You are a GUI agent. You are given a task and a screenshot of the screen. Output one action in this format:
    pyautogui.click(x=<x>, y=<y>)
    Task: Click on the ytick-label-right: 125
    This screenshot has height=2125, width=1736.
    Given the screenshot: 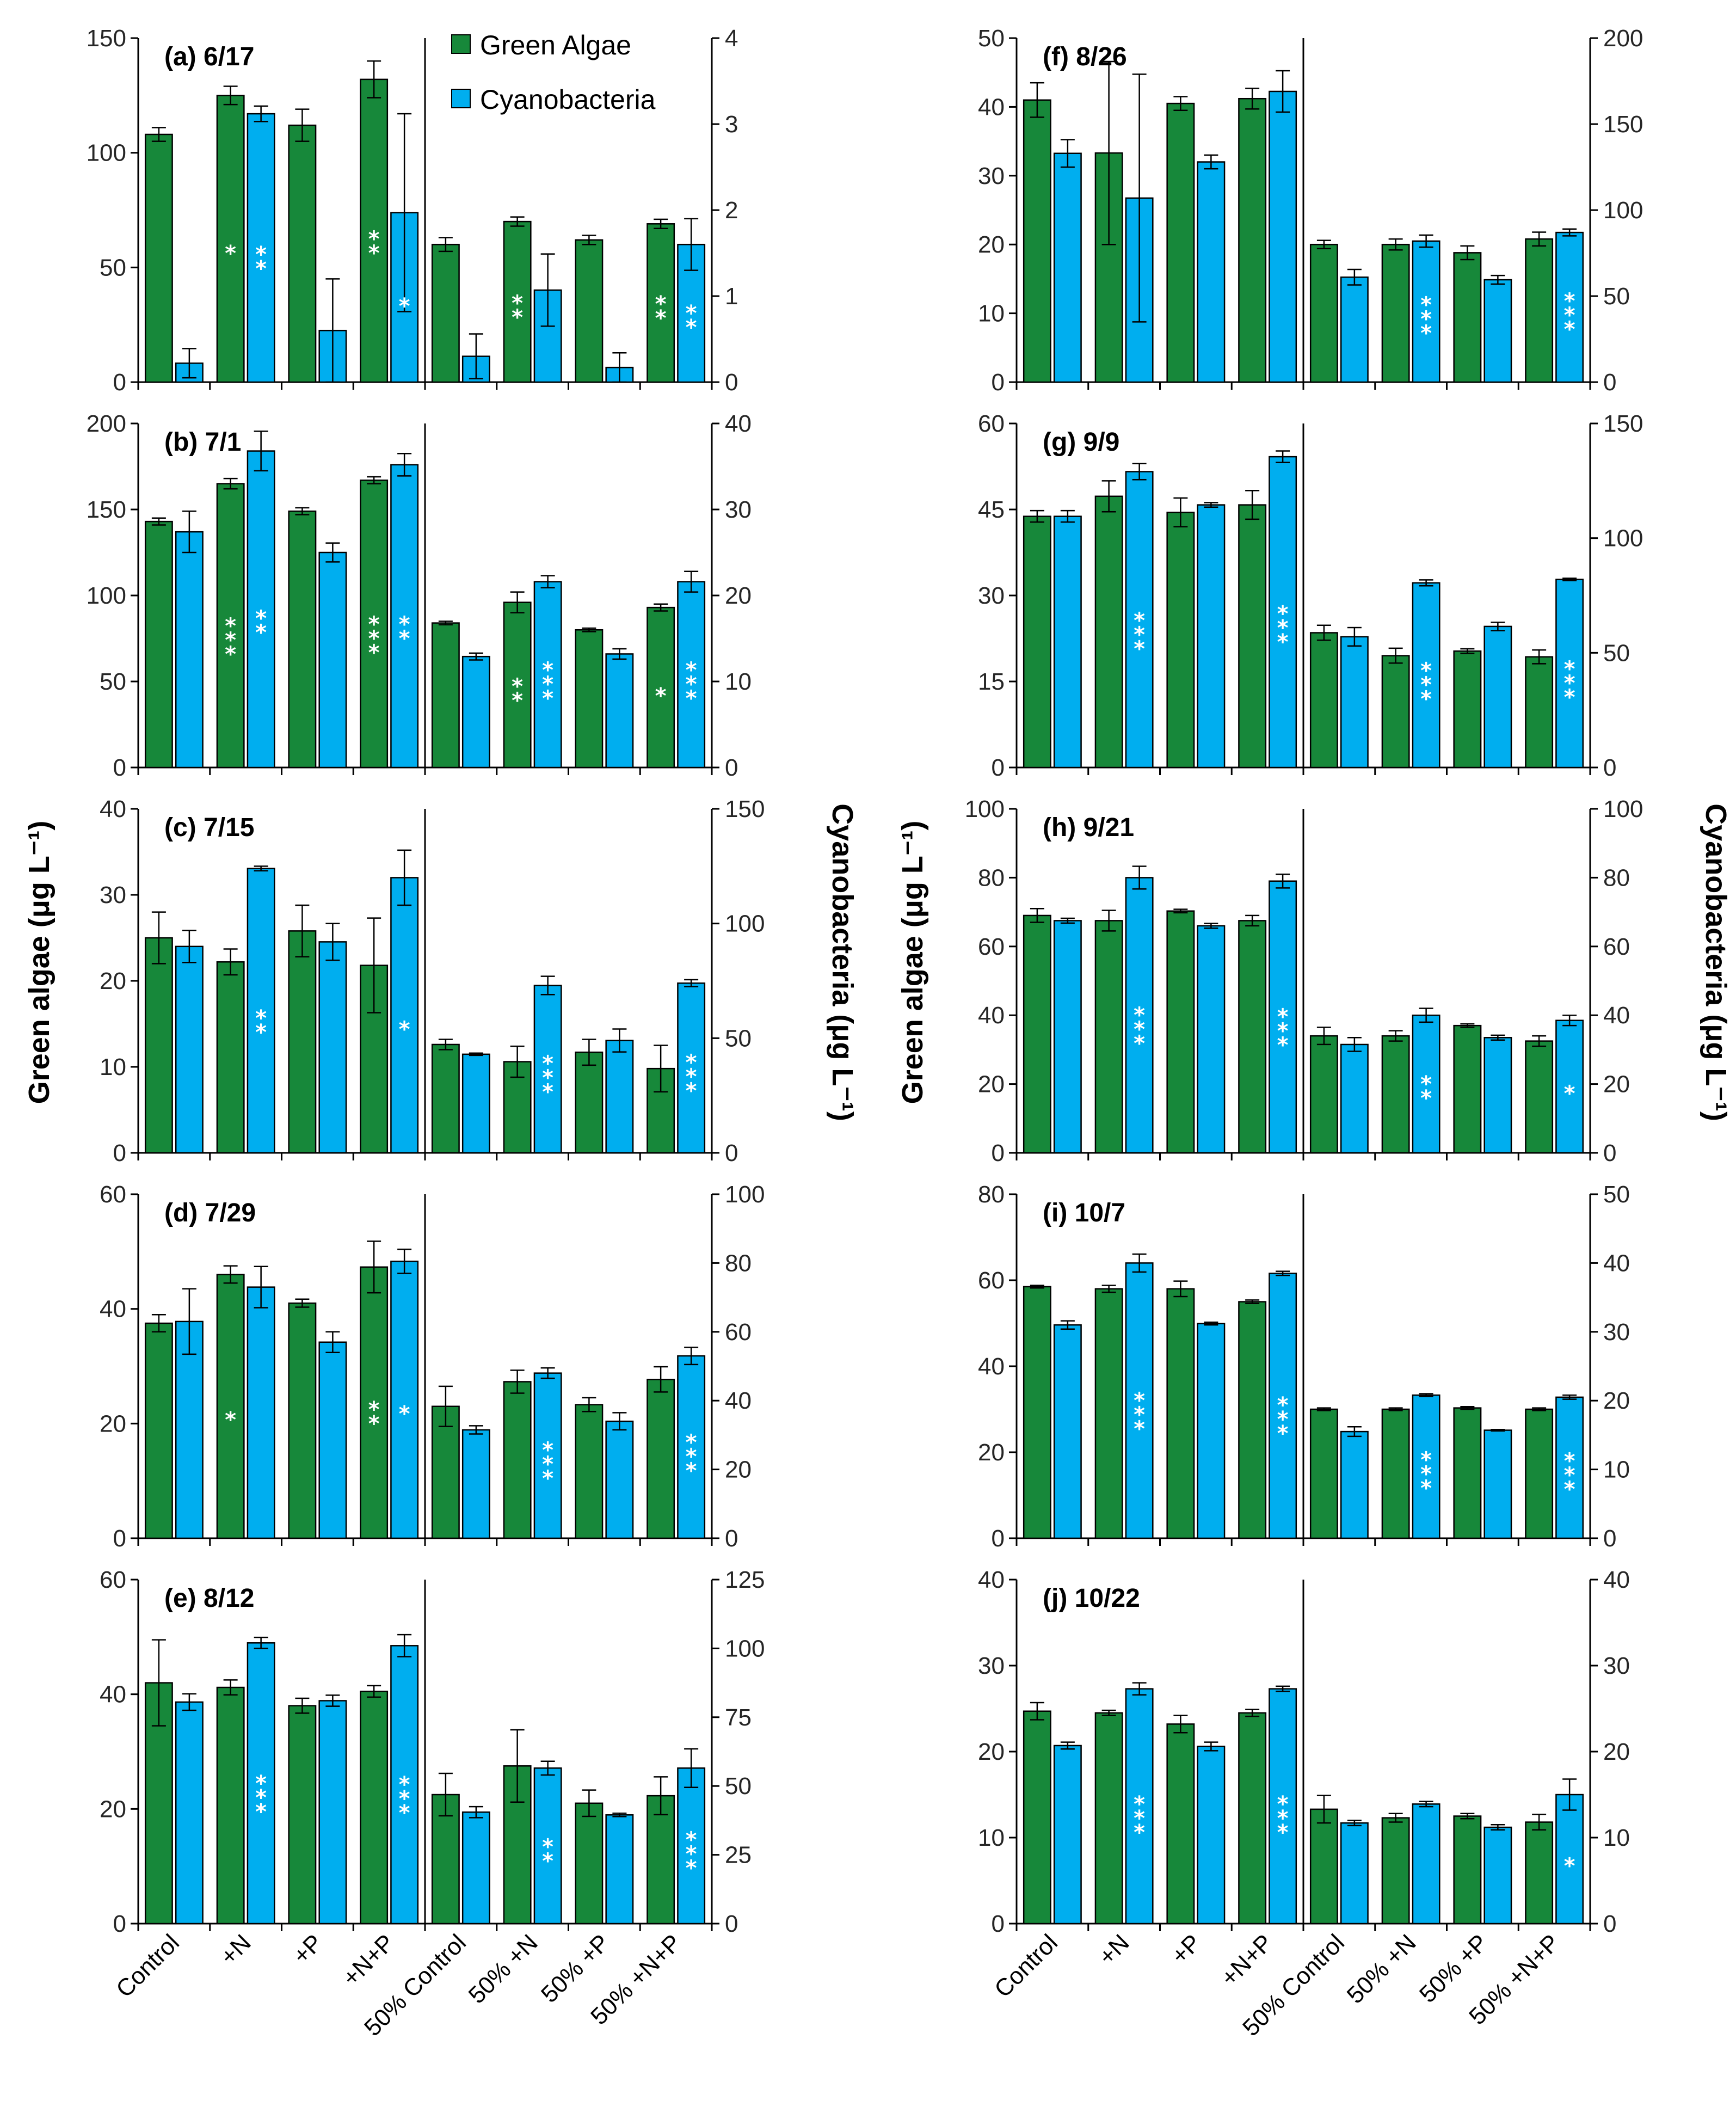 What is the action you would take?
    pyautogui.click(x=745, y=1580)
    